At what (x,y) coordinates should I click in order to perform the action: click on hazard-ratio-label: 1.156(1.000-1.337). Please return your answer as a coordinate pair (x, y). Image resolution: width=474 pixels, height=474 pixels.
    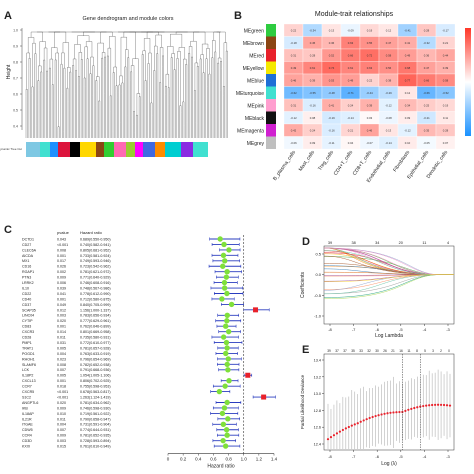
    Looking at the image, I should click on (95, 310).